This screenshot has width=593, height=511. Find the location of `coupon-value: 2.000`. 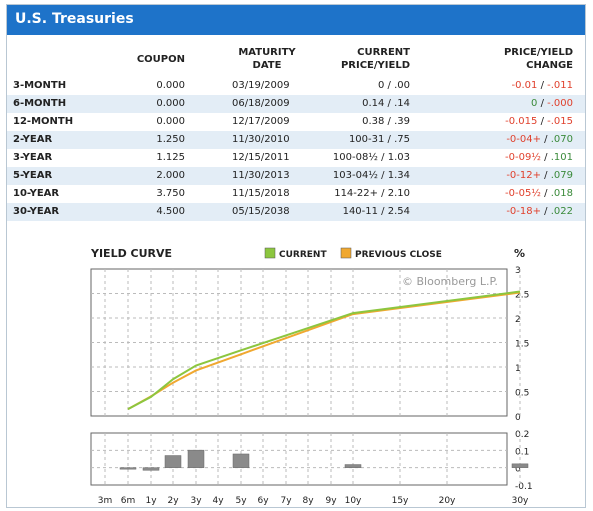

coupon-value: 2.000 is located at coordinates (170, 175).